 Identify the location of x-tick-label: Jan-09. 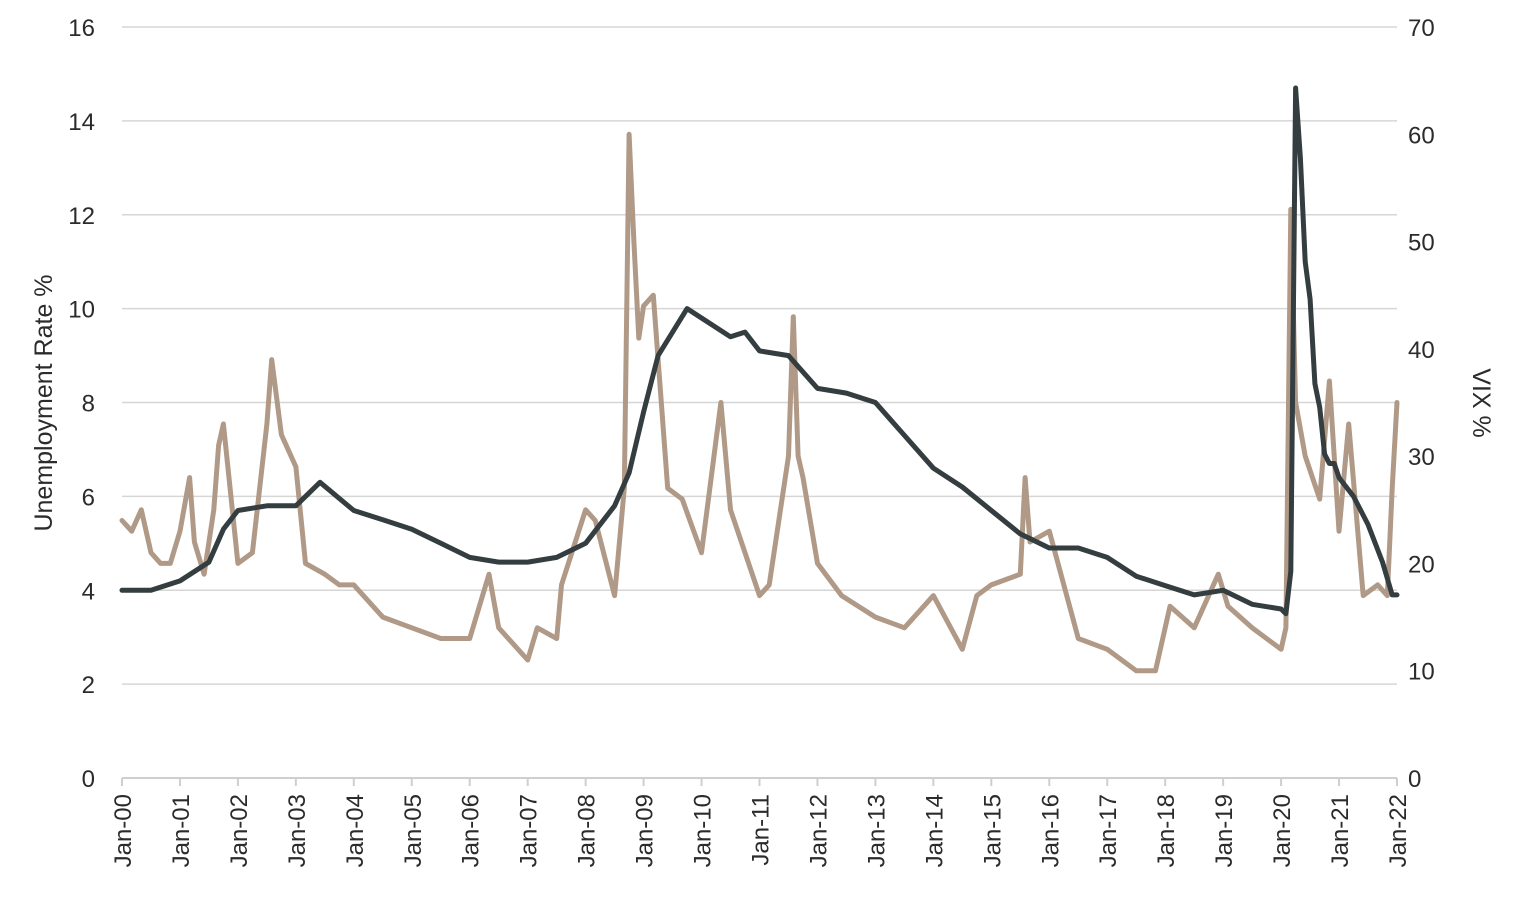
(645, 830).